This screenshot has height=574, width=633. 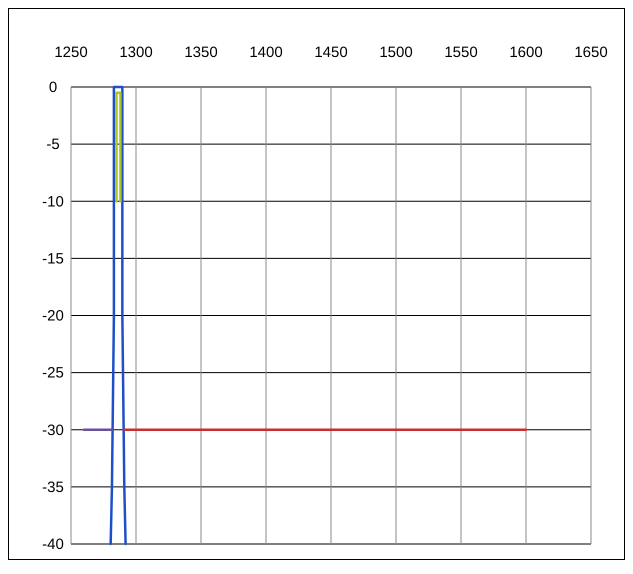 What do you see at coordinates (53, 201) in the screenshot?
I see `y-tick-label: -10` at bounding box center [53, 201].